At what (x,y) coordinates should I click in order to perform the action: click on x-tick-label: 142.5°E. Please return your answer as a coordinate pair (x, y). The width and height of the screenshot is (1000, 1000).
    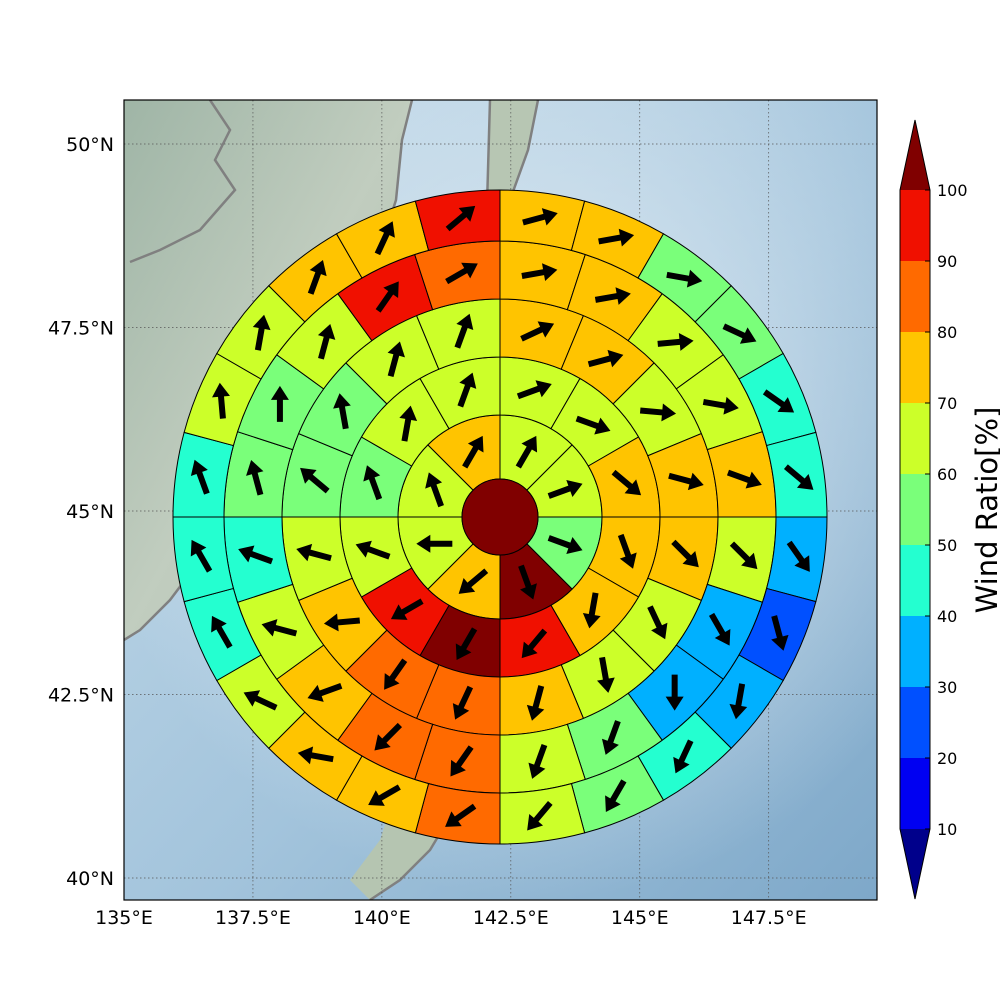
    Looking at the image, I should click on (511, 918).